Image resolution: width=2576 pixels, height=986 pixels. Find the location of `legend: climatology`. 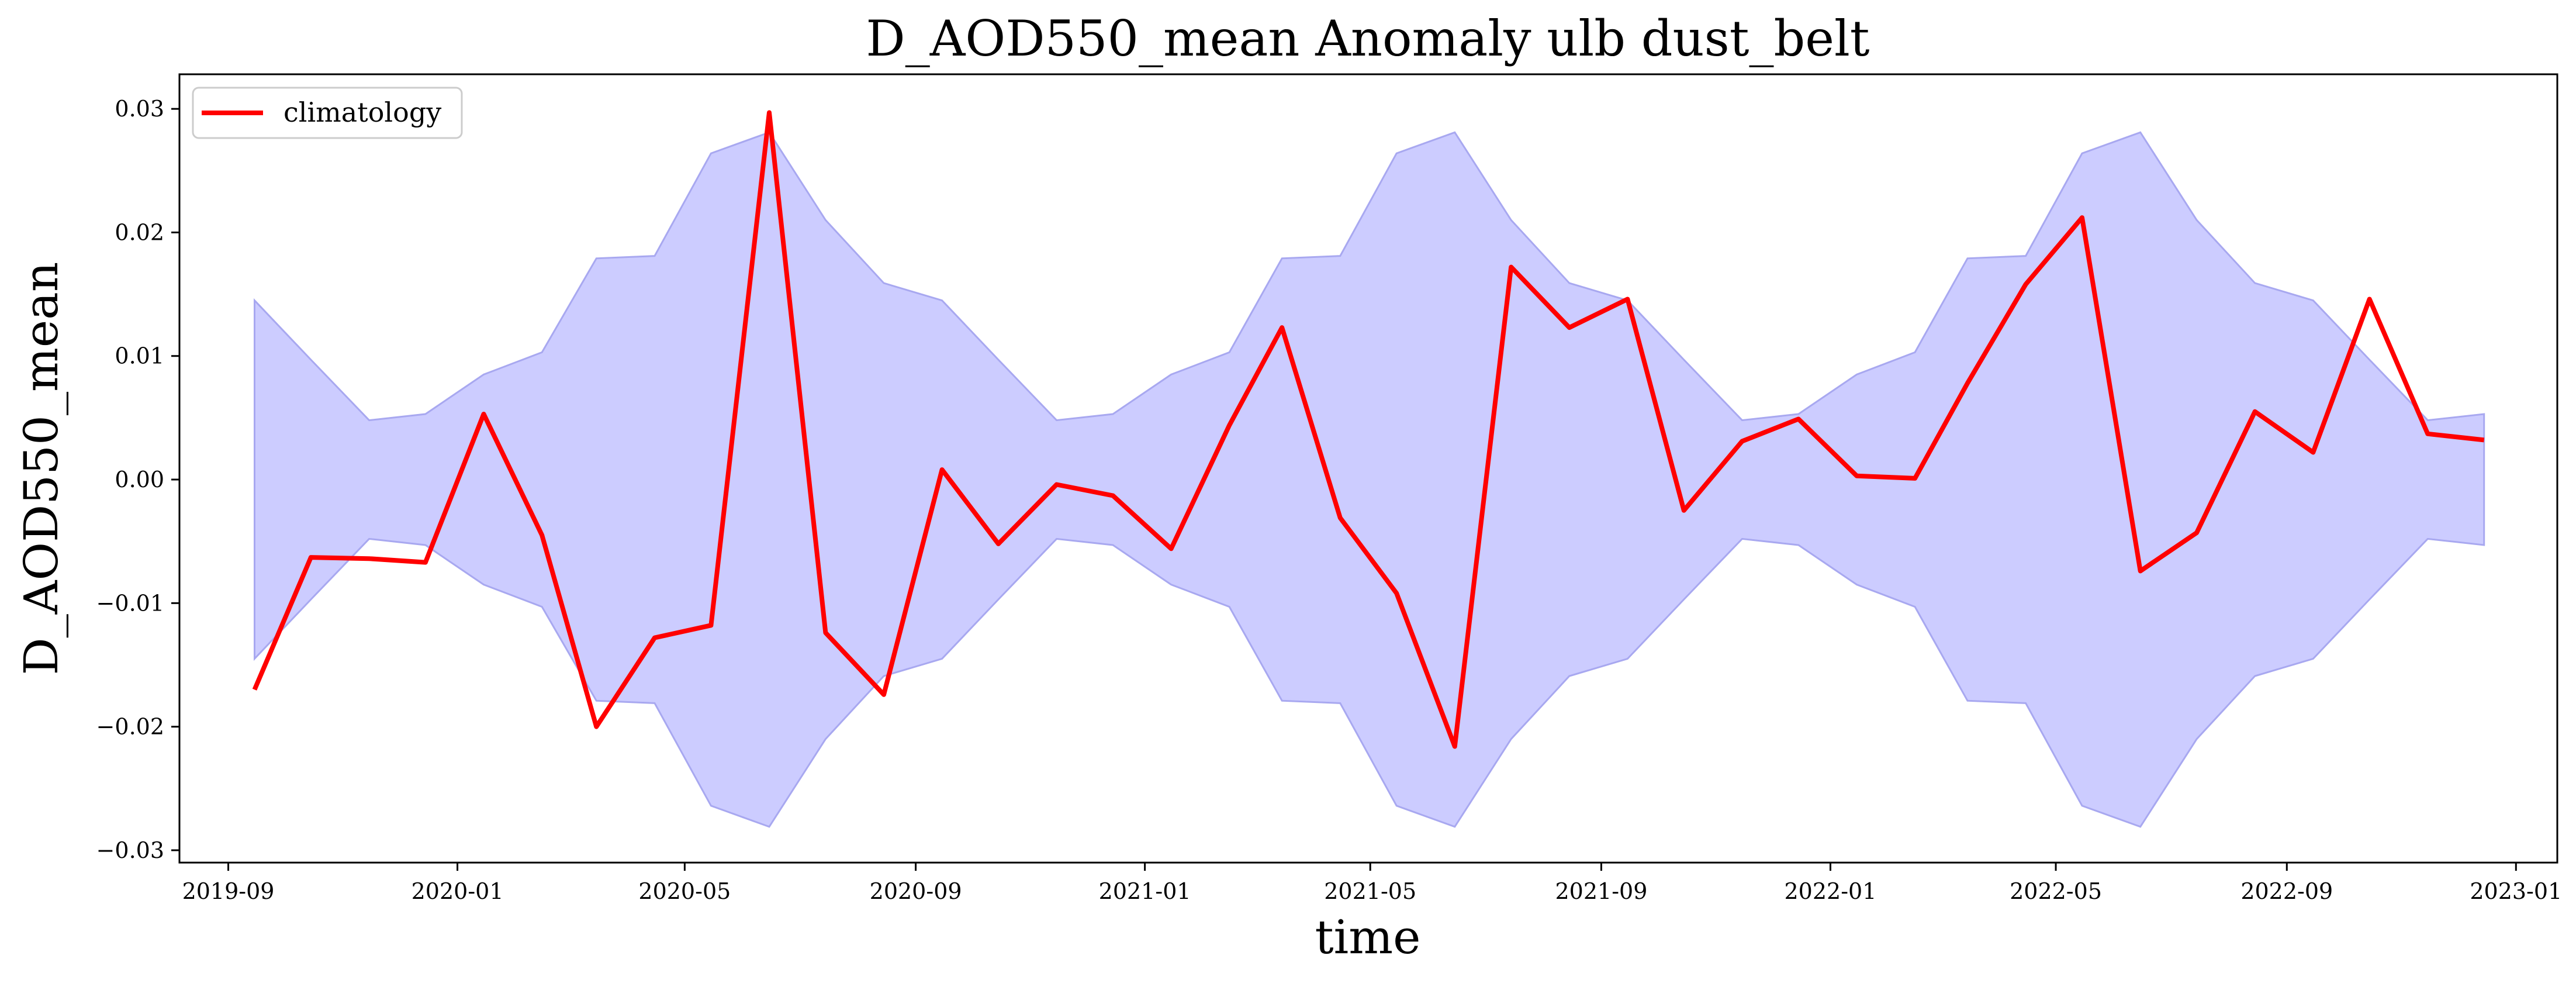

legend: climatology is located at coordinates (327, 113).